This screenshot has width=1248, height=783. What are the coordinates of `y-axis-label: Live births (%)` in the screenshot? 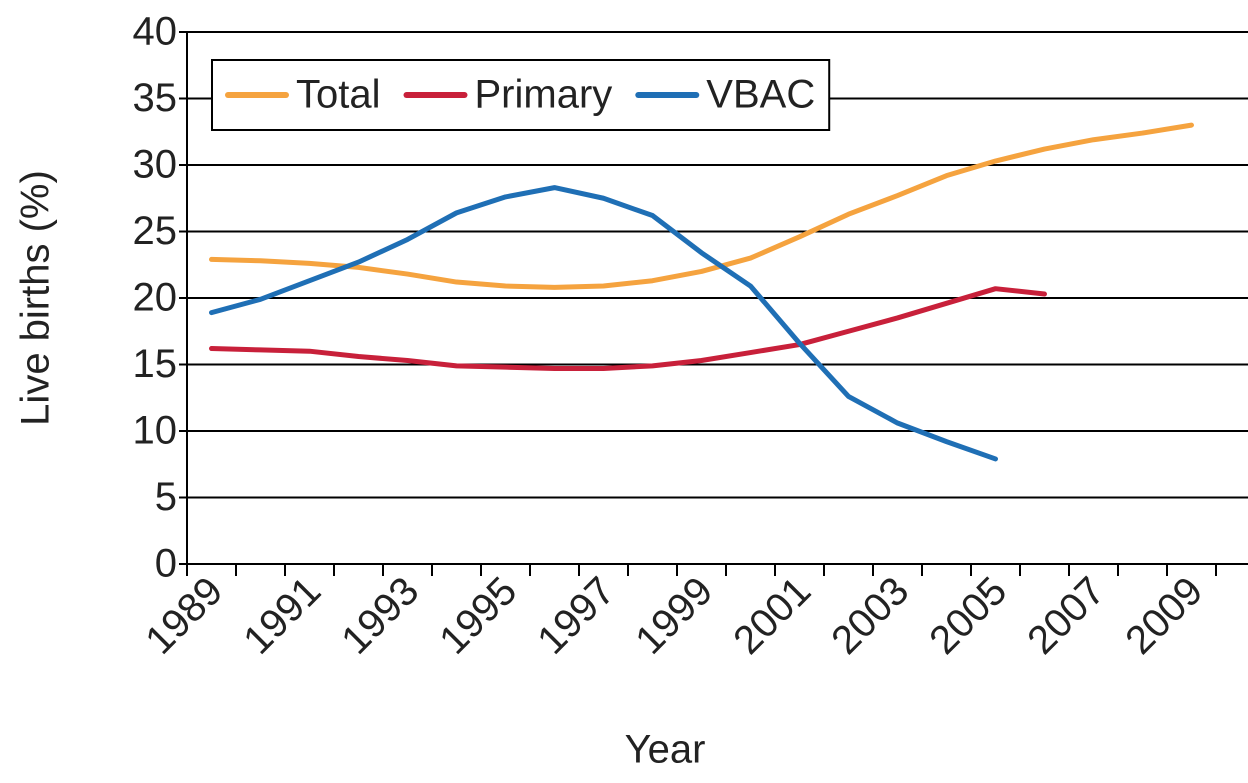 It's located at (36, 298).